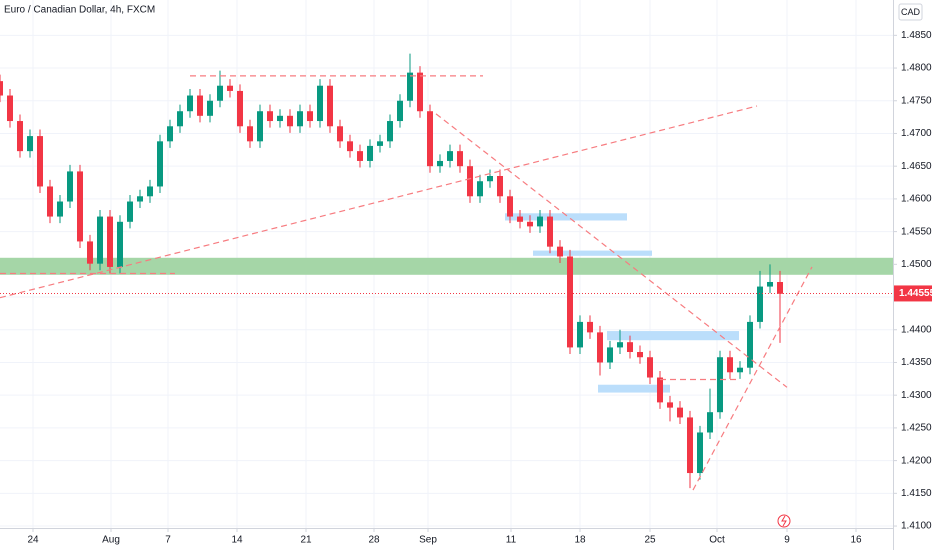  What do you see at coordinates (650, 540) in the screenshot?
I see `x-tick-label: 25` at bounding box center [650, 540].